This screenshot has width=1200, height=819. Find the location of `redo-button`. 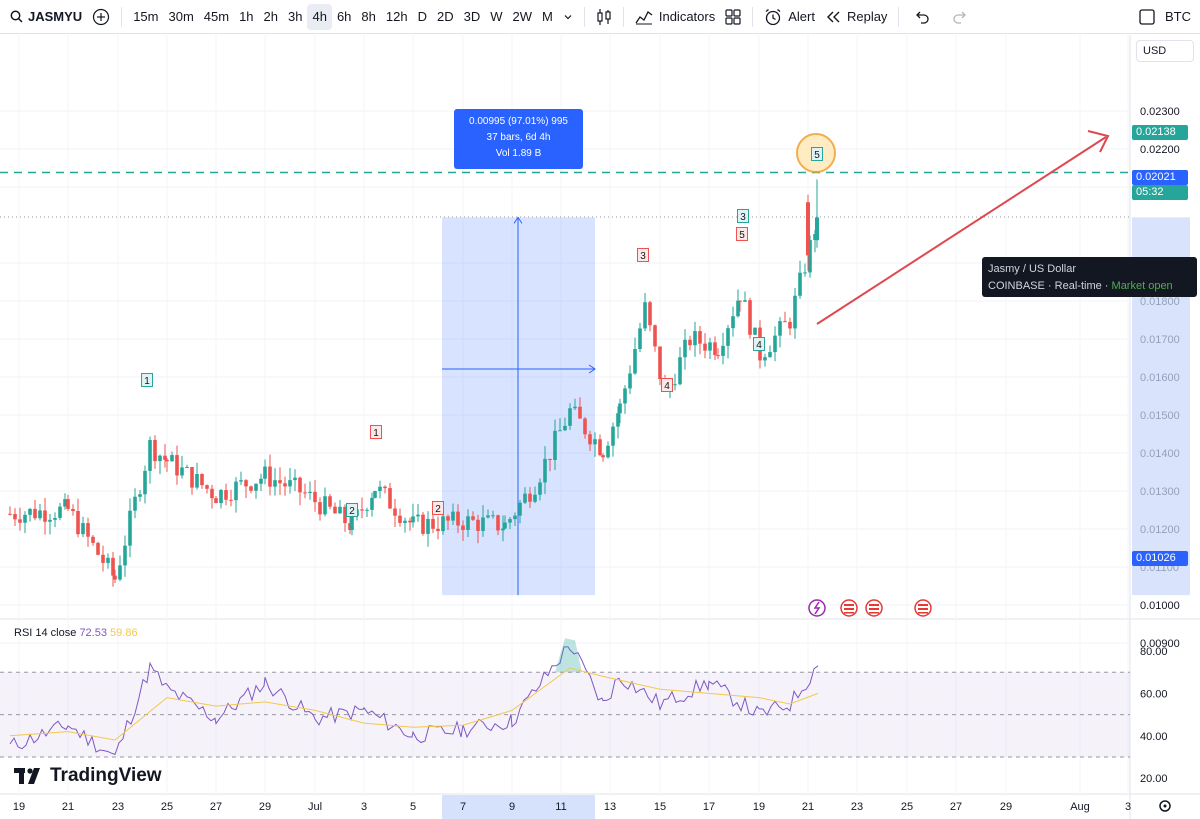

redo-button is located at coordinates (960, 17).